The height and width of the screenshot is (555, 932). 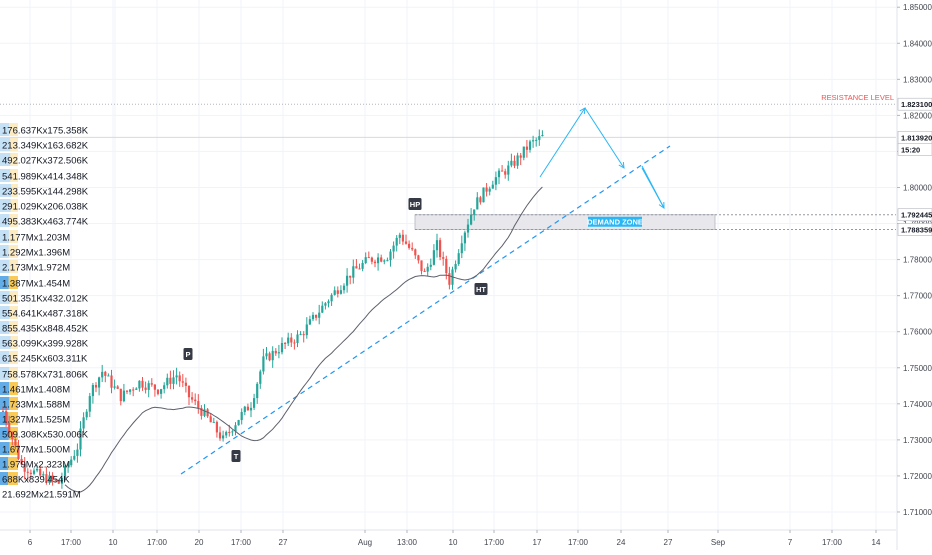 I want to click on price-tick-label: 1.750000, so click(x=917, y=368).